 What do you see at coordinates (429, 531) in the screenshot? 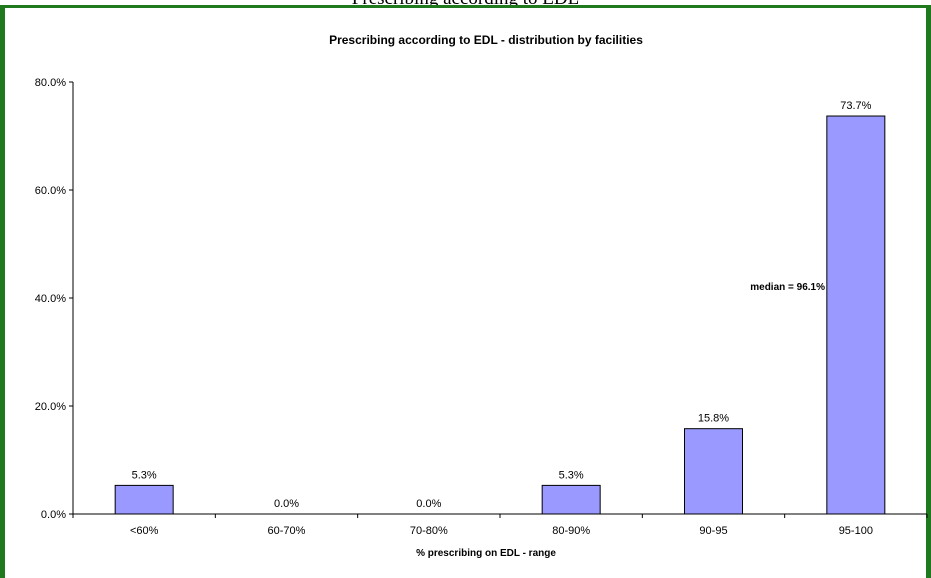
I see `x-tick-label: 70-80%` at bounding box center [429, 531].